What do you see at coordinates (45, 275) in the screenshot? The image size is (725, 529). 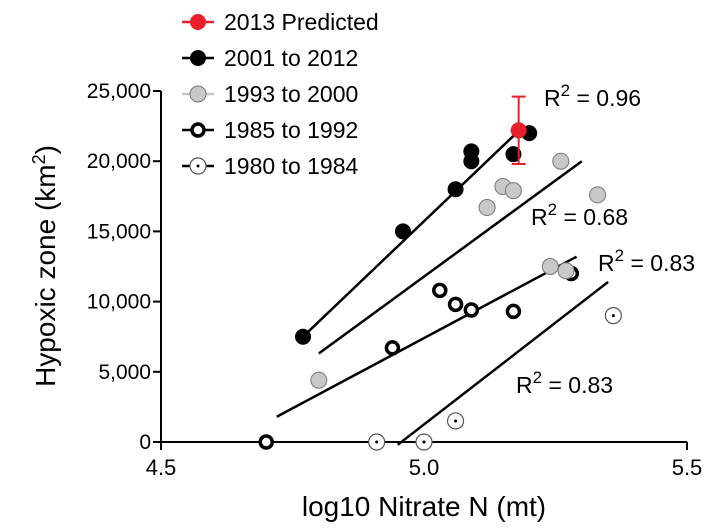 I see `y-axis-title-text: Hypoxic zone (km` at bounding box center [45, 275].